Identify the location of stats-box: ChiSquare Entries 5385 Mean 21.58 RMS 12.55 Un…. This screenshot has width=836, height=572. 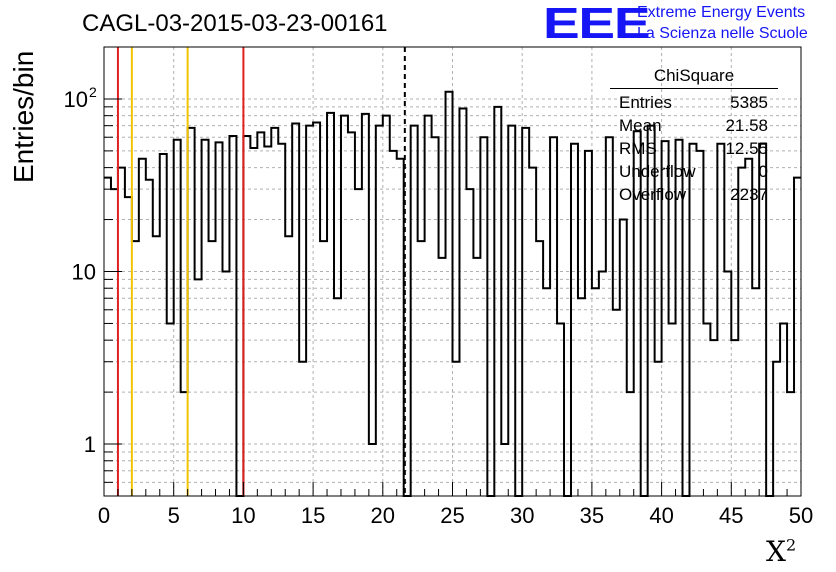
(694, 136).